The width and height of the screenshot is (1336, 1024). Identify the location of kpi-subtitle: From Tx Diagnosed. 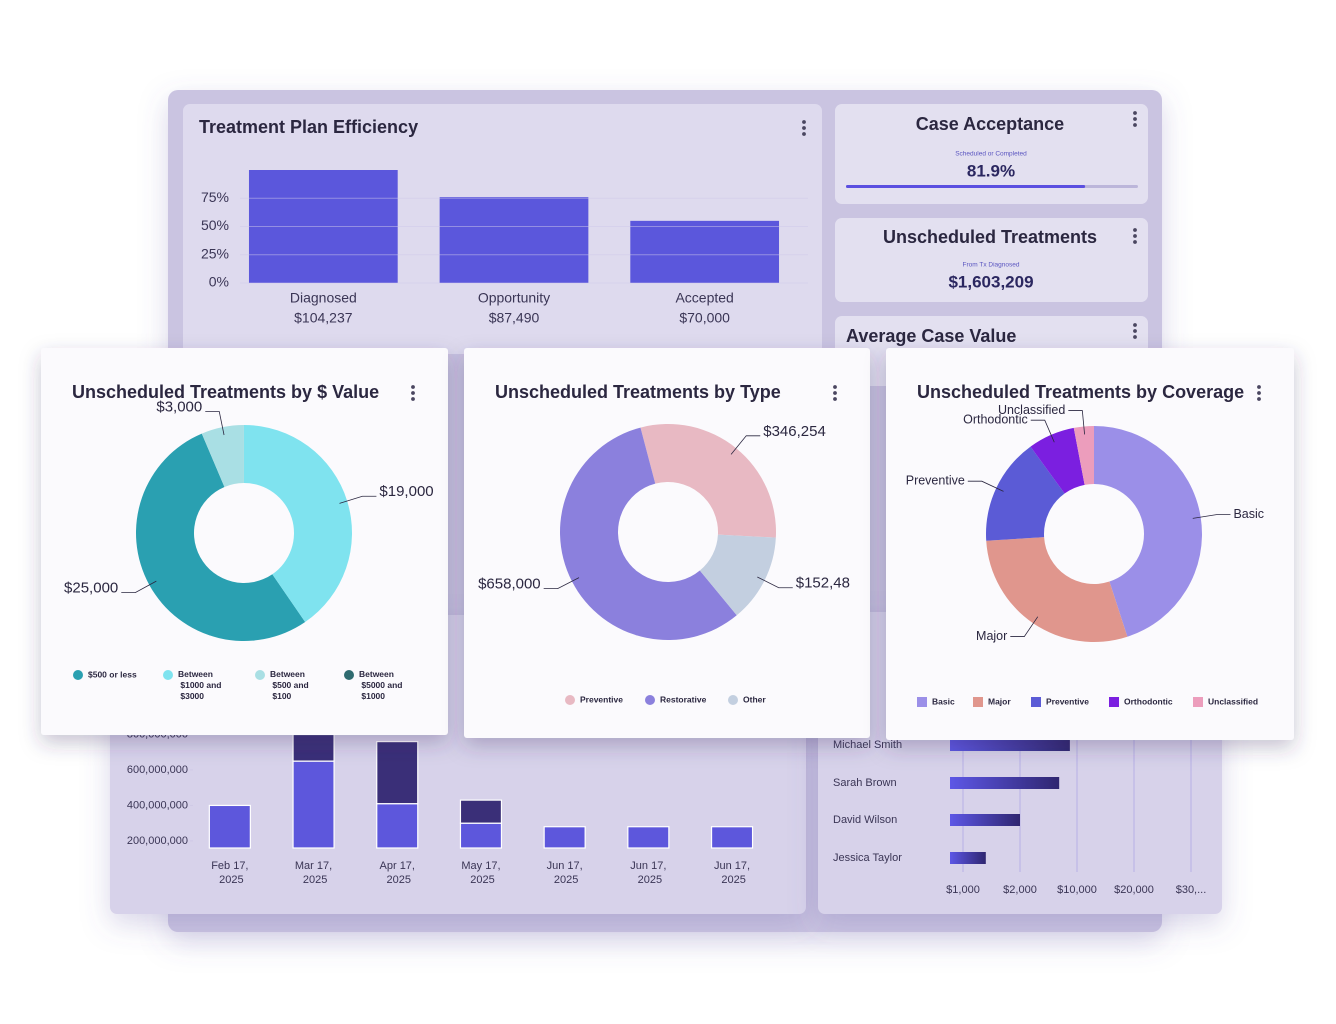
(991, 265).